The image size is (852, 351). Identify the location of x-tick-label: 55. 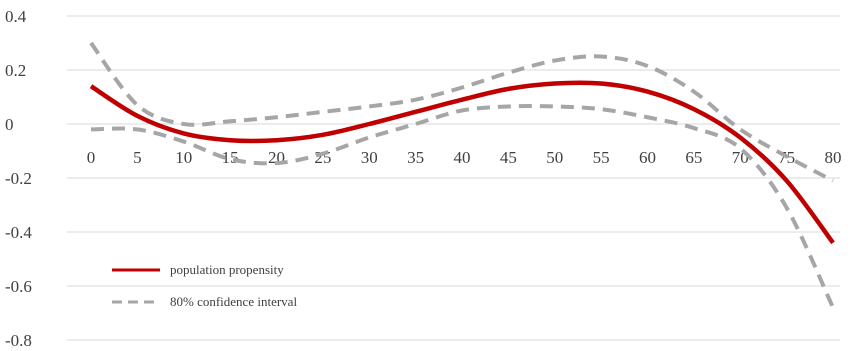
(601, 157).